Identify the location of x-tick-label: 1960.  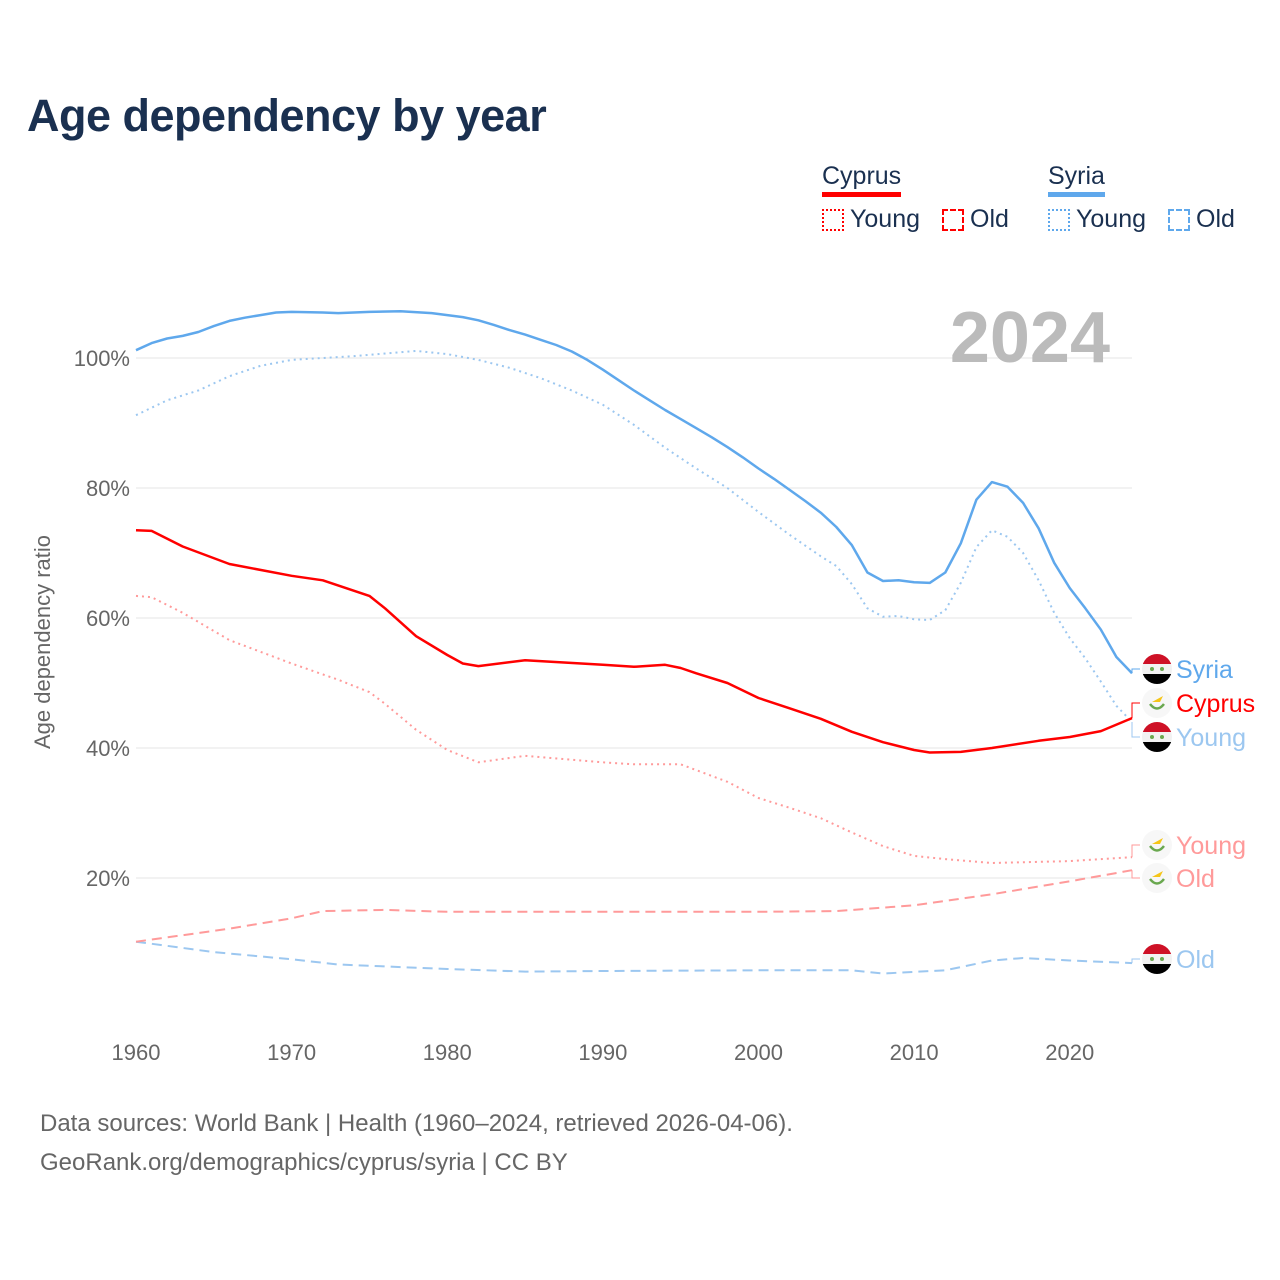
(136, 1052).